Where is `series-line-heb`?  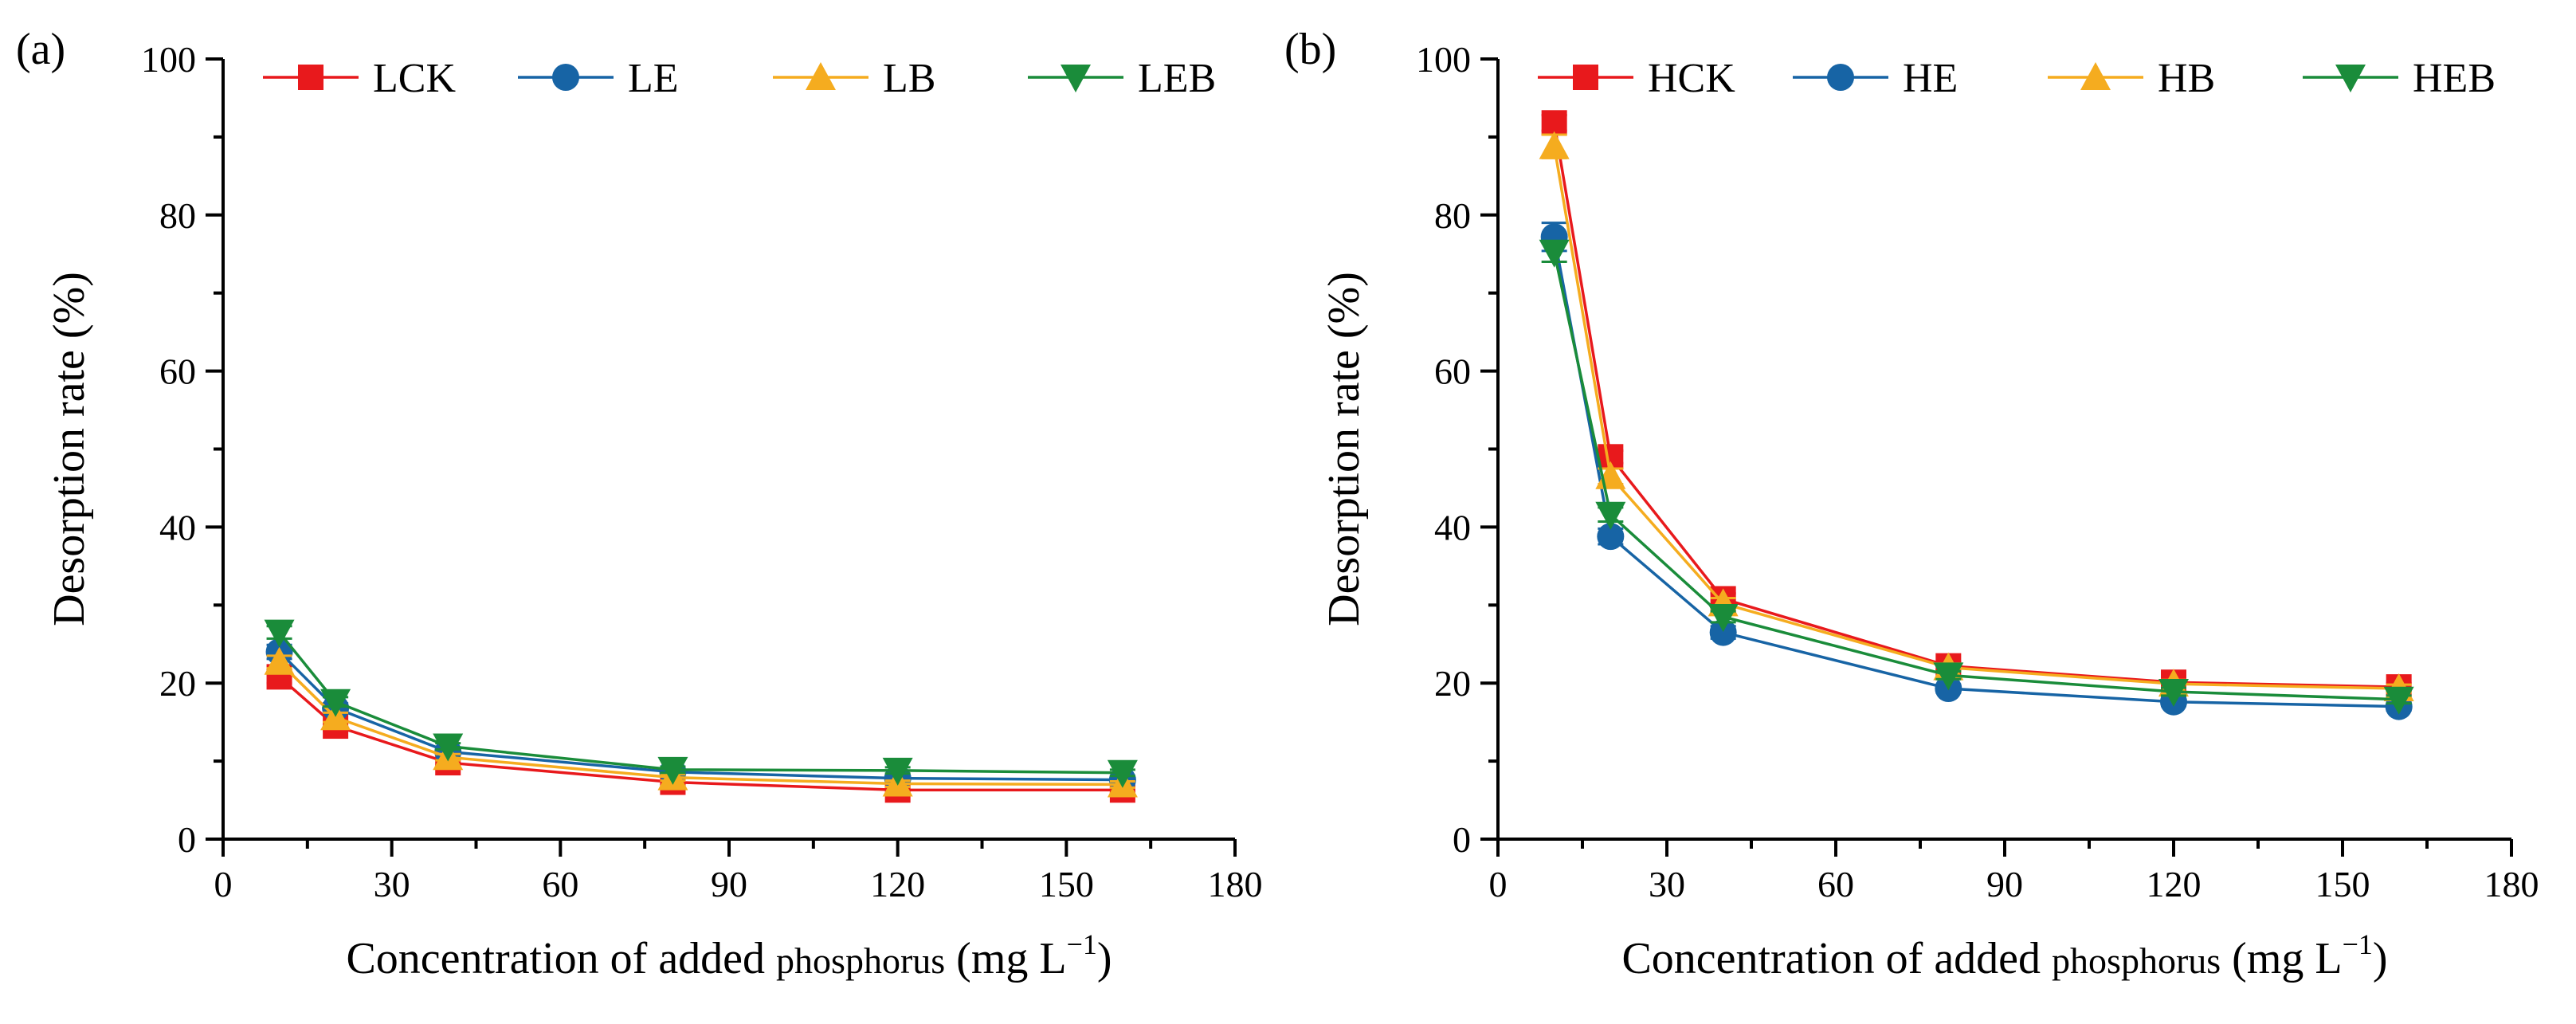
series-line-heb is located at coordinates (1975, 477).